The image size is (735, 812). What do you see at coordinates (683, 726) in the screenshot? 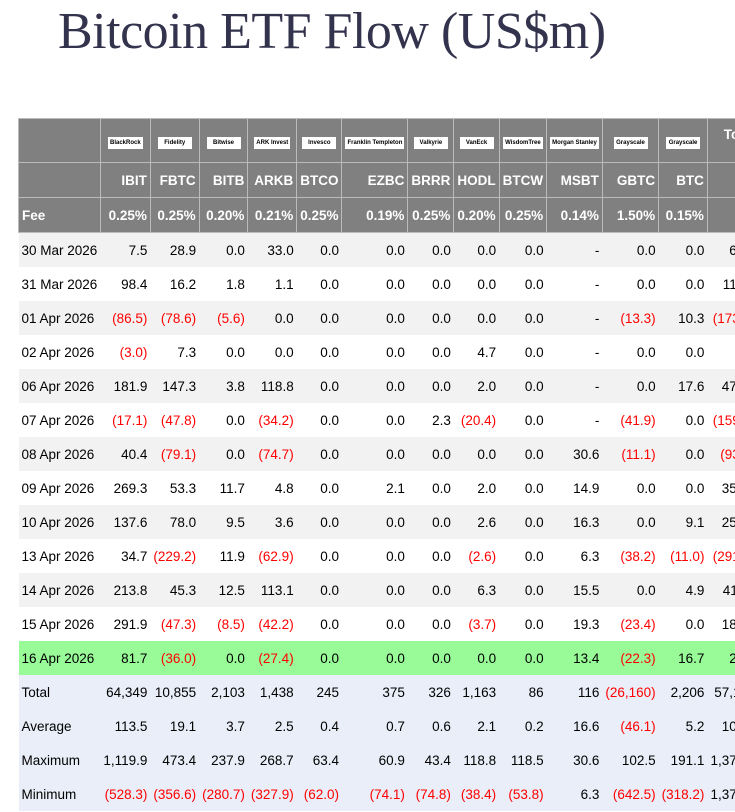
I see `flow-cell: 5.2` at bounding box center [683, 726].